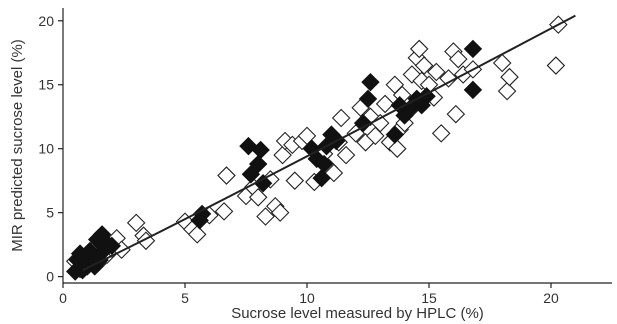  I want to click on y-tick-label: 10, so click(46, 149).